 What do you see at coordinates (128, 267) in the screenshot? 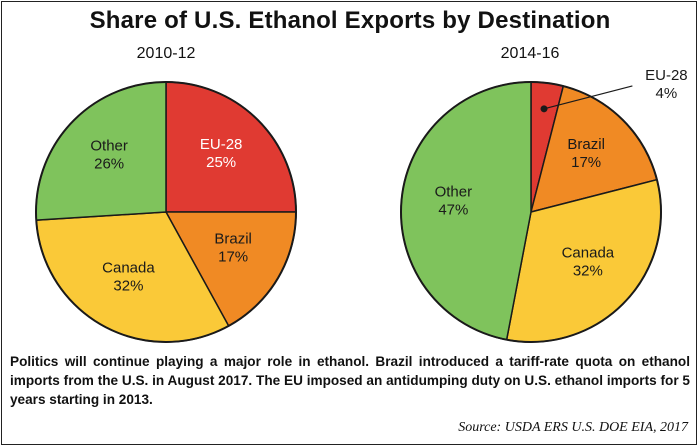
I see `left-slice-label-canada: Canada` at bounding box center [128, 267].